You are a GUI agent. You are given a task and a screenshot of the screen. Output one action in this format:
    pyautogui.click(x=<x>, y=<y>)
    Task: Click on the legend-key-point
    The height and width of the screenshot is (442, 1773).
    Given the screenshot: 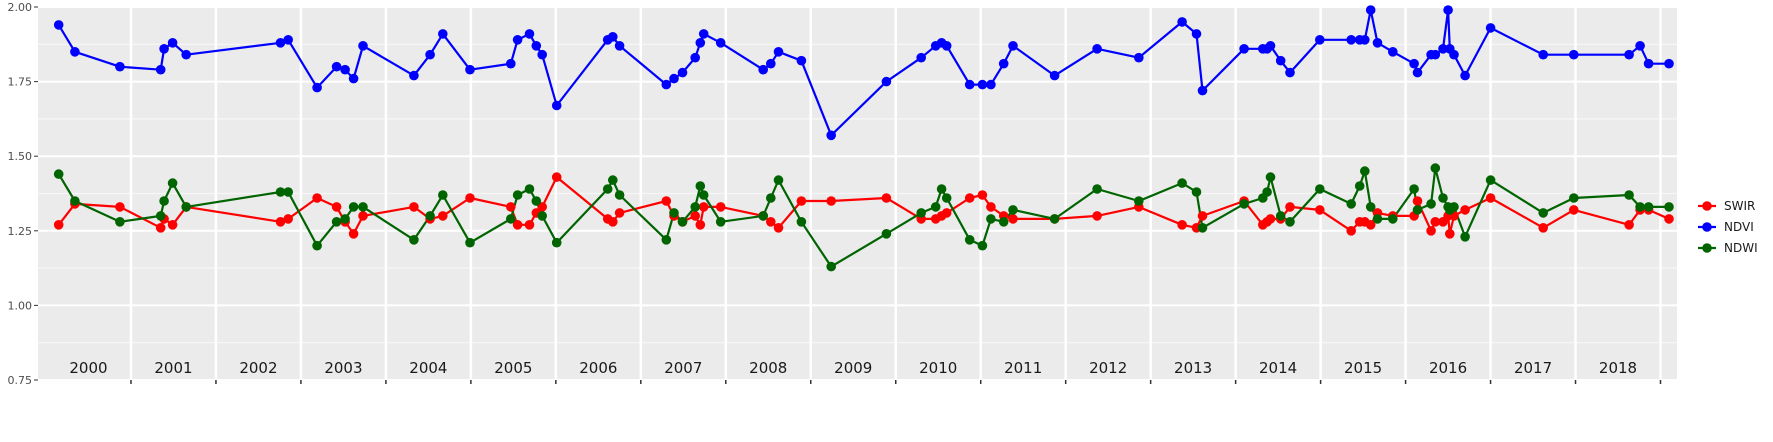 What is the action you would take?
    pyautogui.click(x=1707, y=248)
    